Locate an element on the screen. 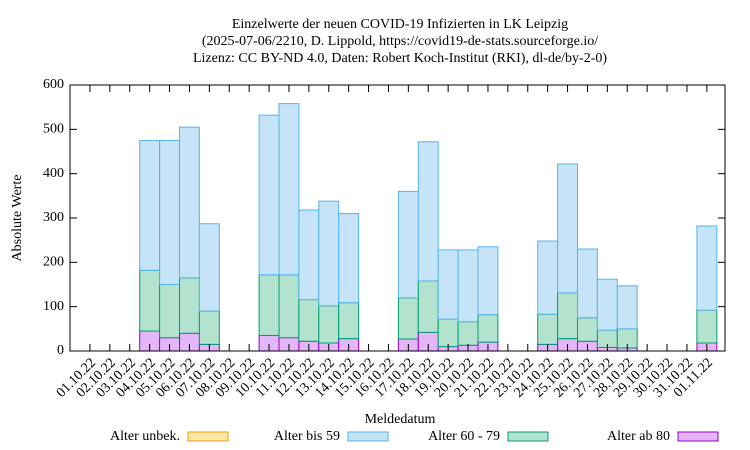  y-axis-label: Absolute Werte is located at coordinates (17, 218).